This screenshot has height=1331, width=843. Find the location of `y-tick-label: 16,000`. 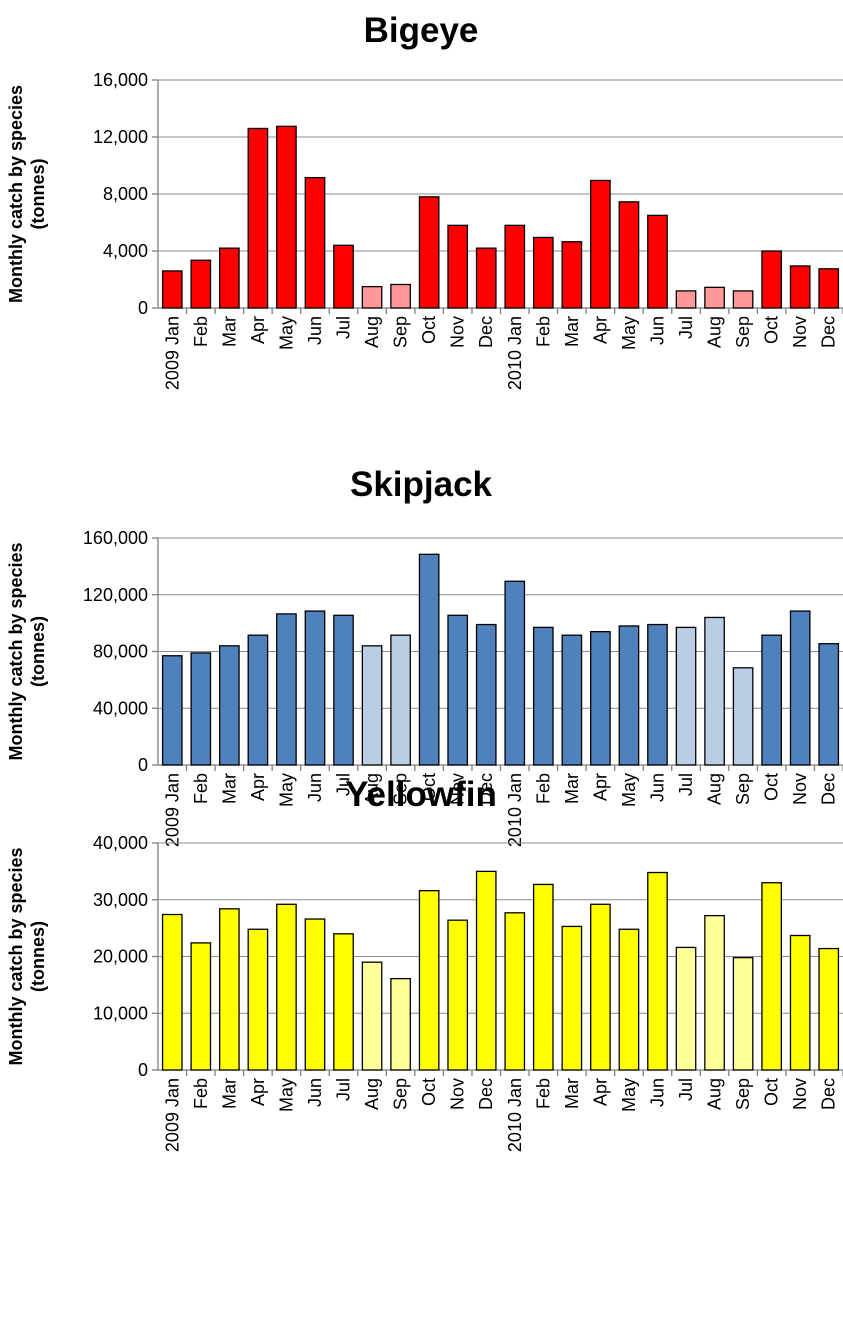

y-tick-label: 16,000 is located at coordinates (120, 80).